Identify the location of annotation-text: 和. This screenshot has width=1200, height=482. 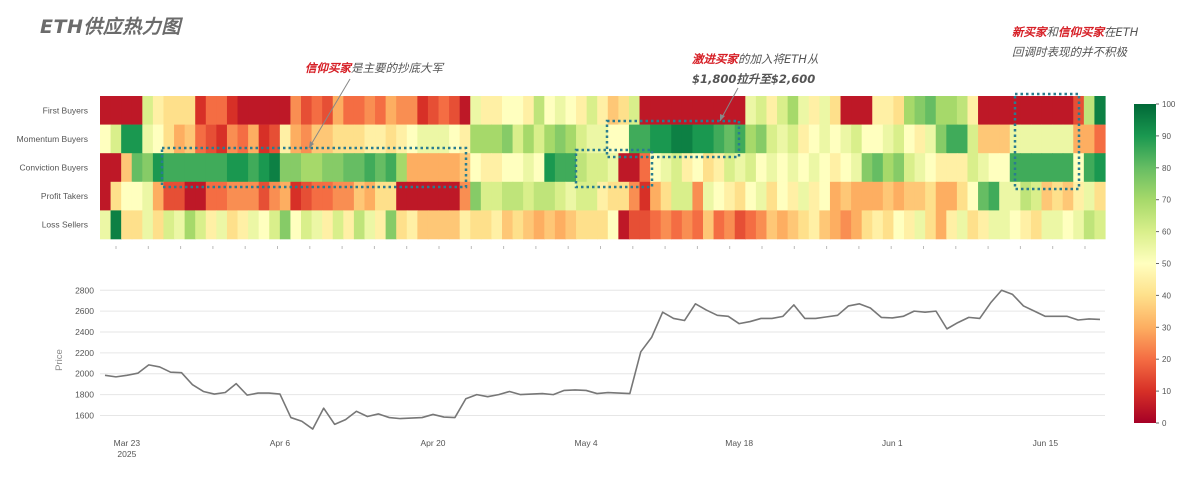
(1052, 32).